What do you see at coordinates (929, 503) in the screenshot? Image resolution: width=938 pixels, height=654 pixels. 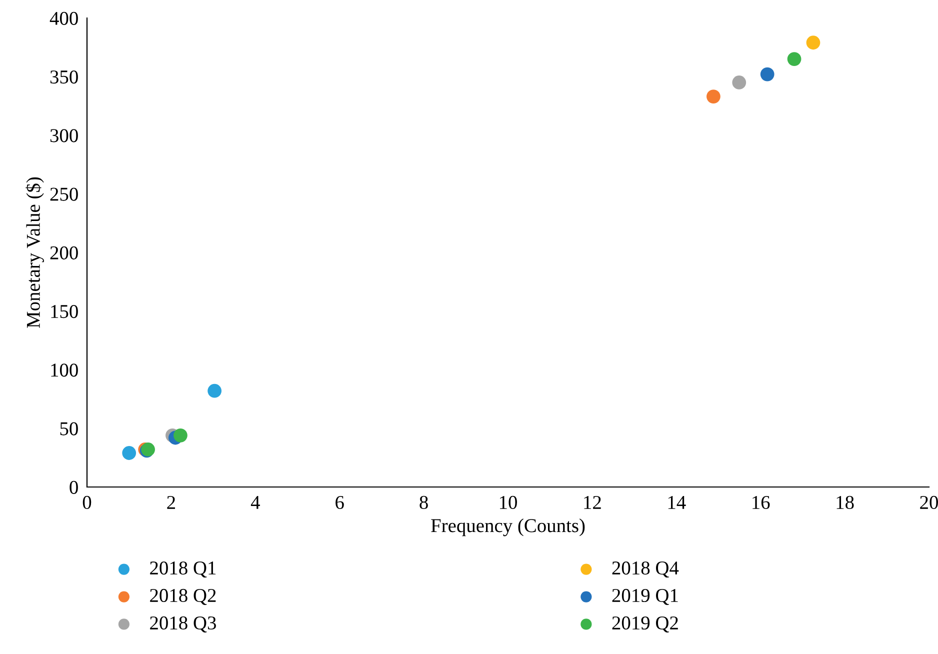 I see `x-tick-label: 20` at bounding box center [929, 503].